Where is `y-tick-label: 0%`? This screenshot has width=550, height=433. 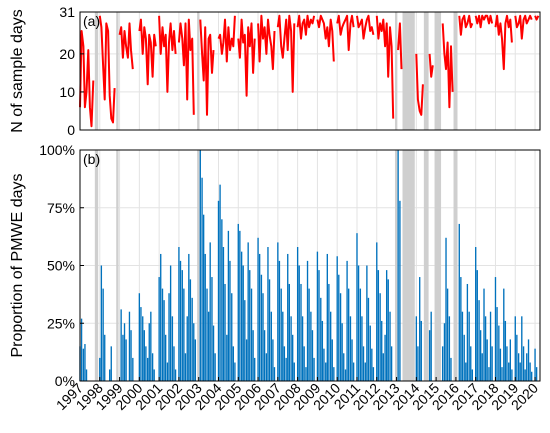
y-tick-label: 0% is located at coordinates (65, 381).